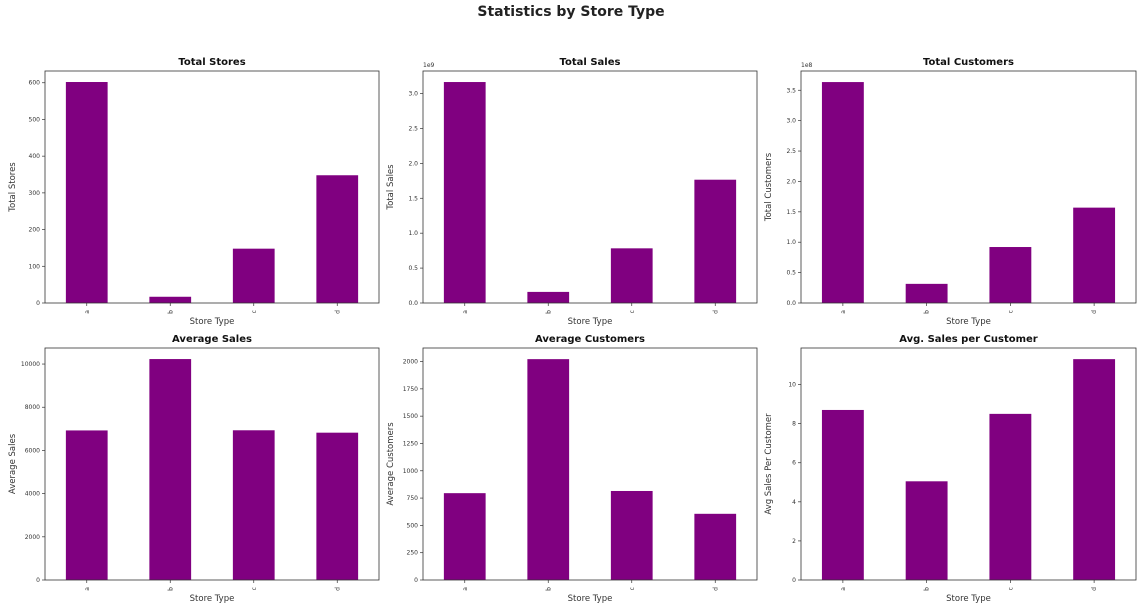 This screenshot has width=1142, height=612. I want to click on panel-title: Average Customers, so click(590, 339).